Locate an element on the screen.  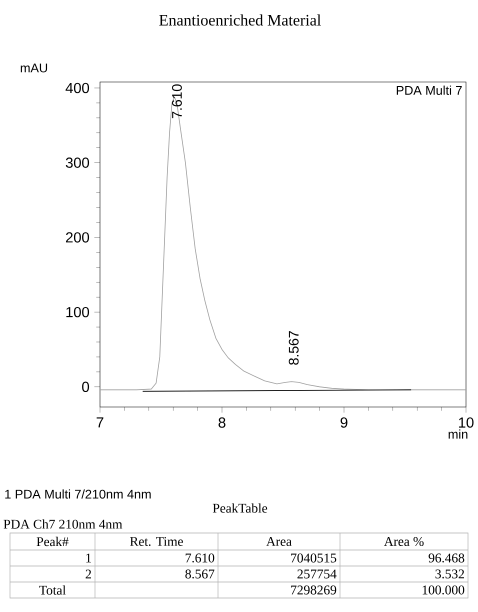
text: 1 PDA Multi 7/210nm 4nm is located at coordinates (78, 494).